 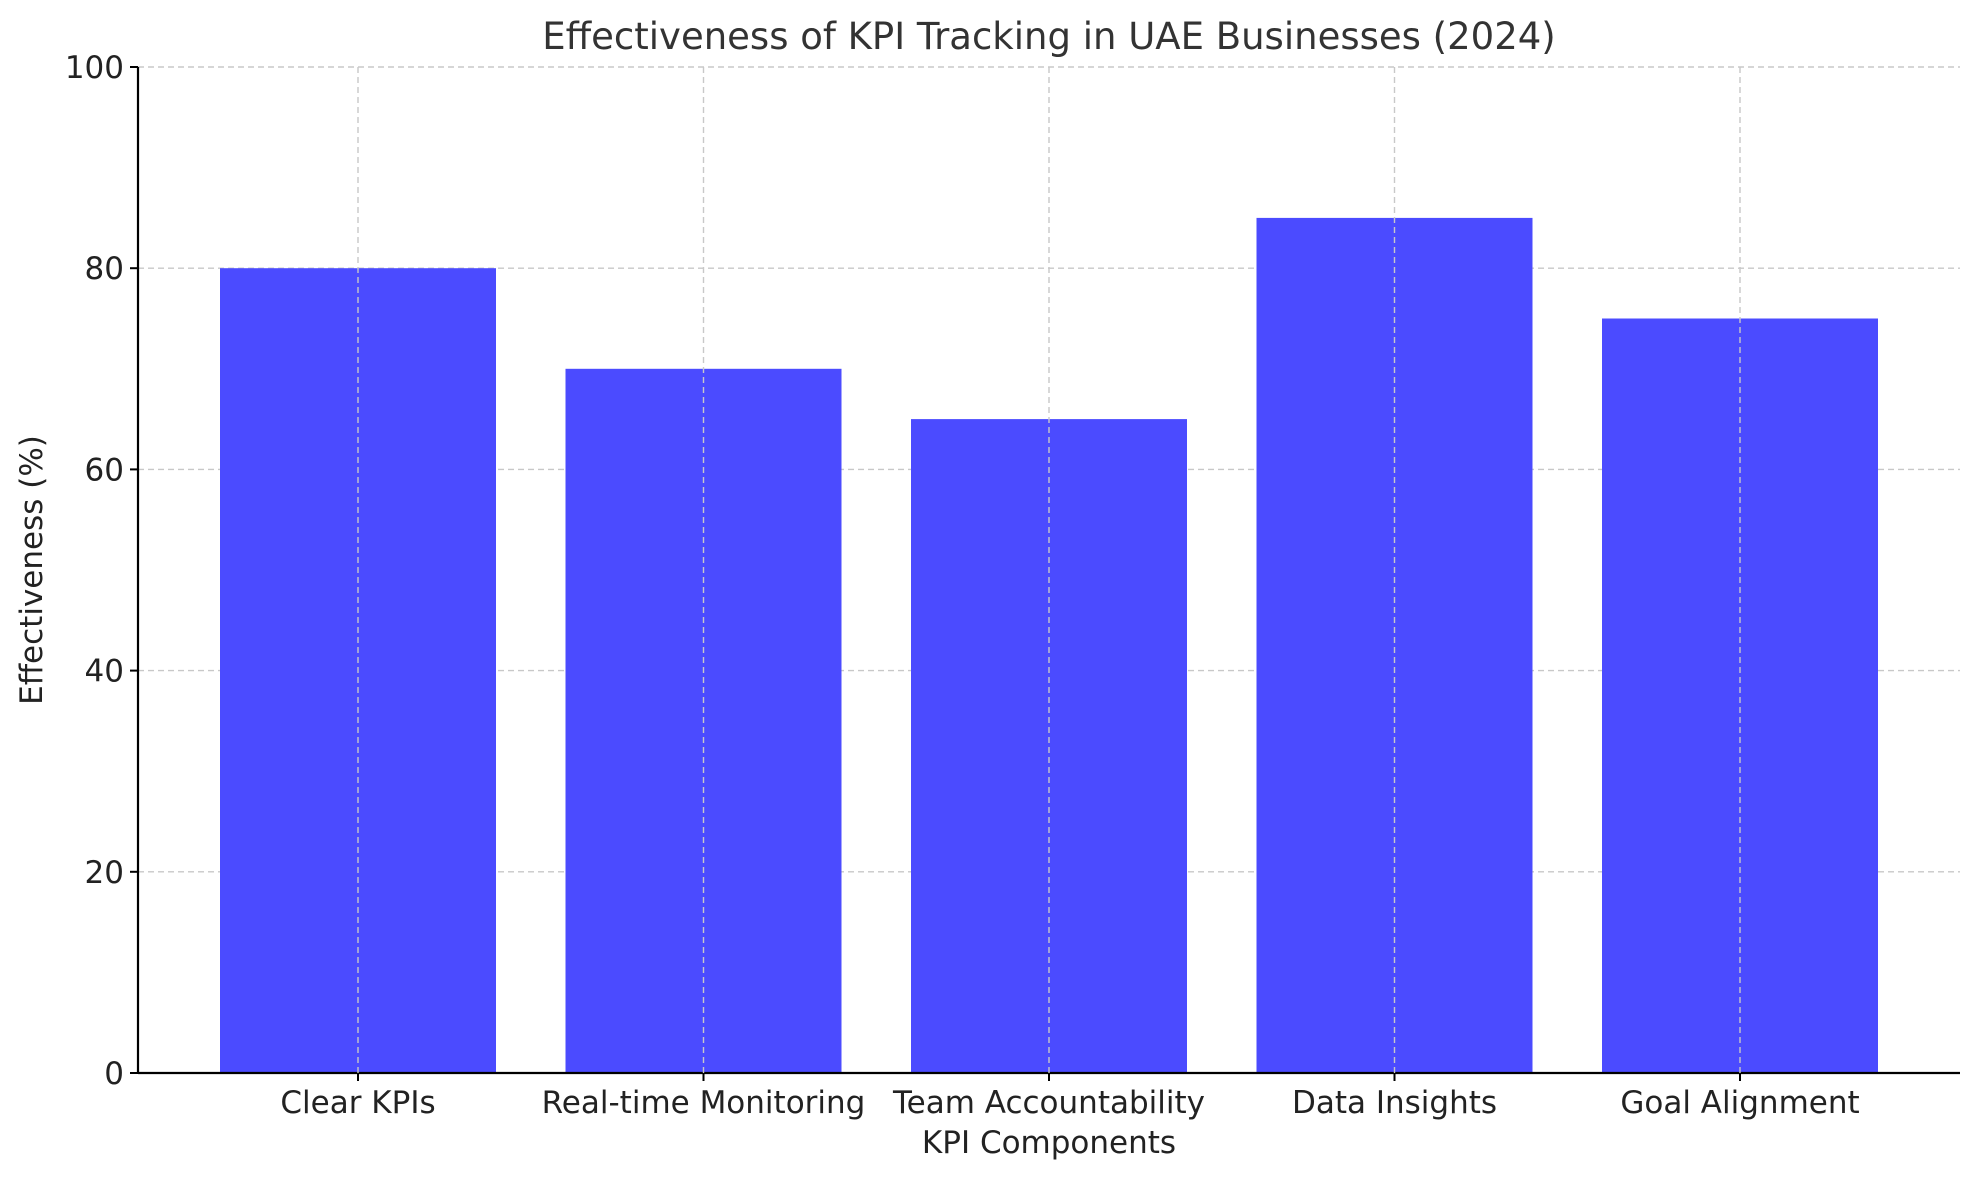 I want to click on y-tick-label: 0, so click(x=114, y=1074).